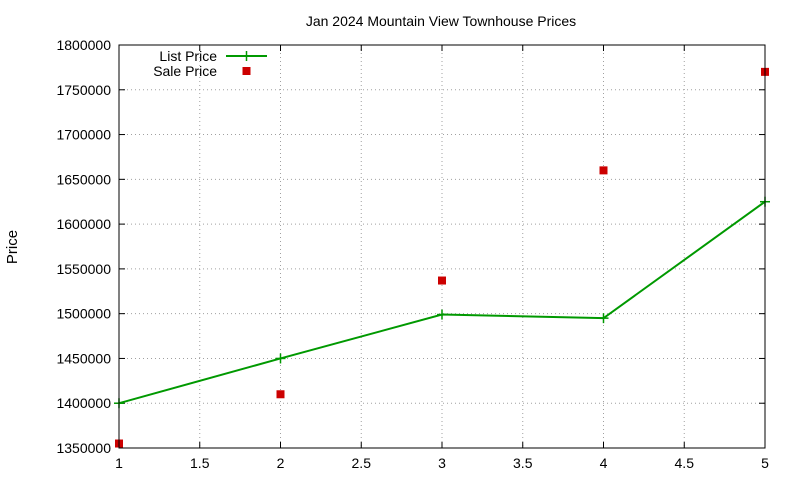 The image size is (800, 480). Describe the element at coordinates (200, 463) in the screenshot. I see `x-tick-label: 1.5` at that location.